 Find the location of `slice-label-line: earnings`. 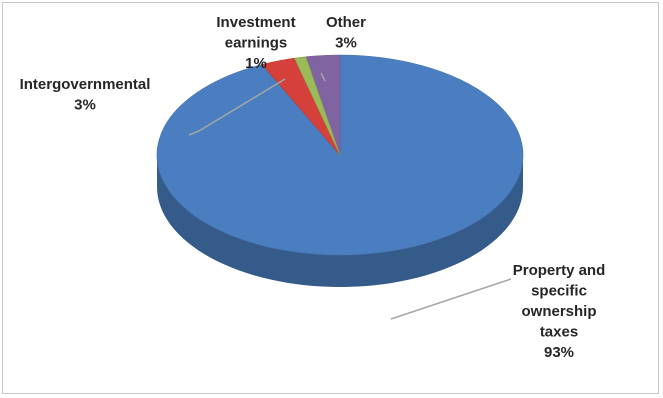

slice-label-line: earnings is located at coordinates (256, 43).